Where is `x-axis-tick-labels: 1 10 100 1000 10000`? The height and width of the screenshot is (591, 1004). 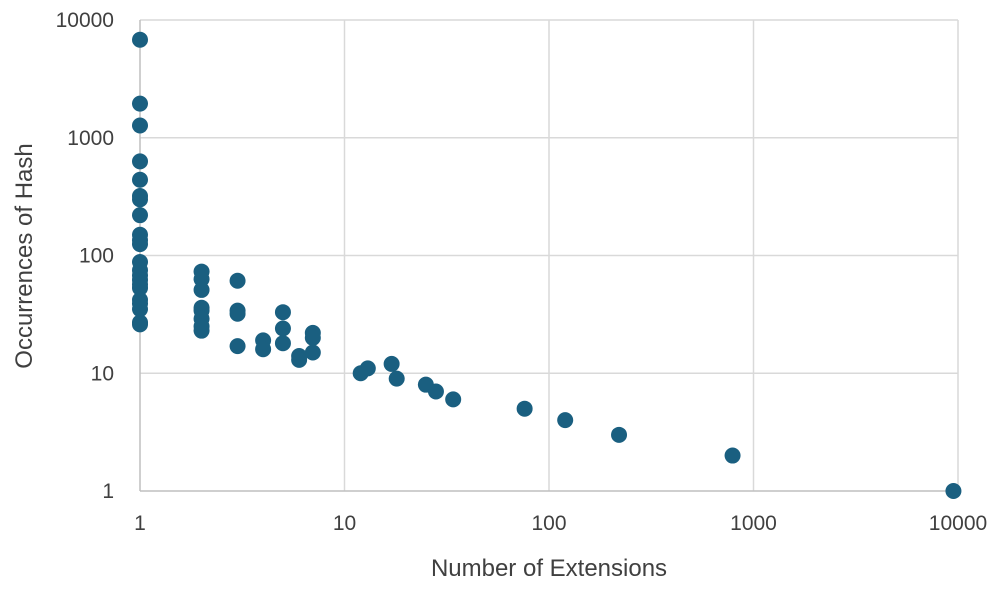
x-axis-tick-labels: 1 10 100 1000 10000 is located at coordinates (560, 523).